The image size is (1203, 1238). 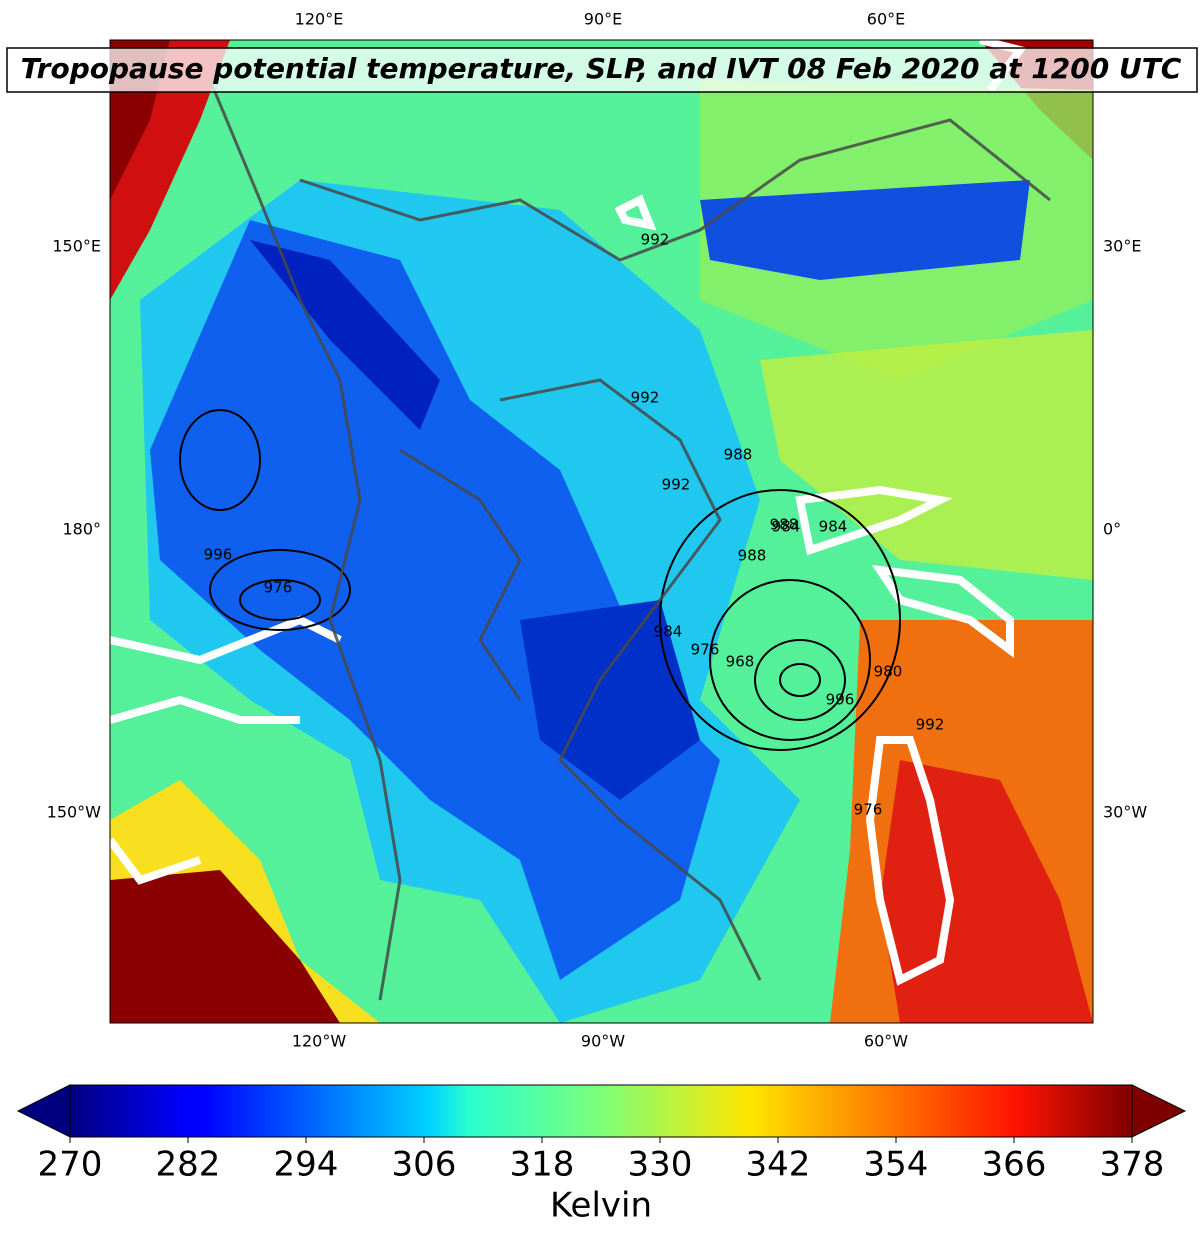 What do you see at coordinates (603, 19) in the screenshot?
I see `lon-label: 90°E` at bounding box center [603, 19].